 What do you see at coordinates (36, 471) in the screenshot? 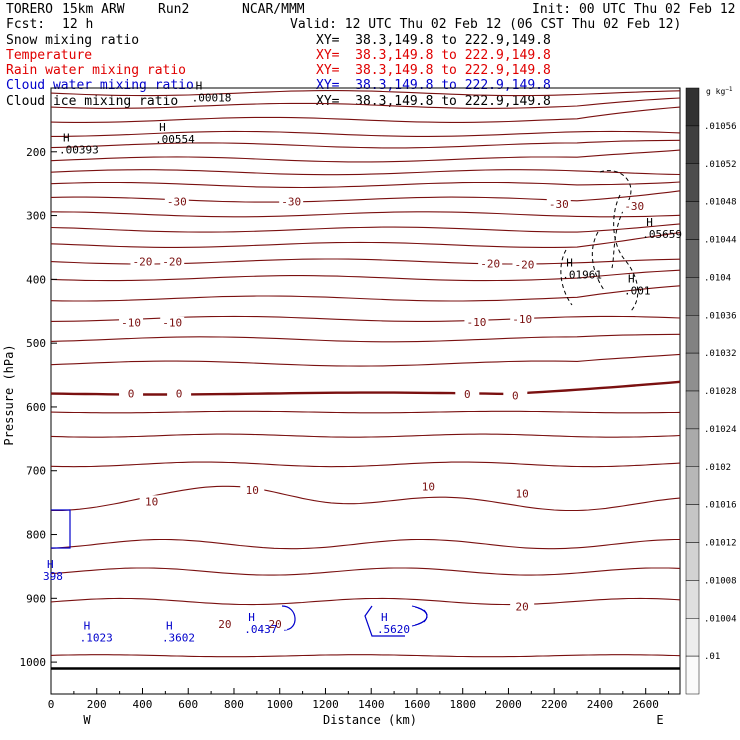
I see `y-tick-label: 700` at bounding box center [36, 471].